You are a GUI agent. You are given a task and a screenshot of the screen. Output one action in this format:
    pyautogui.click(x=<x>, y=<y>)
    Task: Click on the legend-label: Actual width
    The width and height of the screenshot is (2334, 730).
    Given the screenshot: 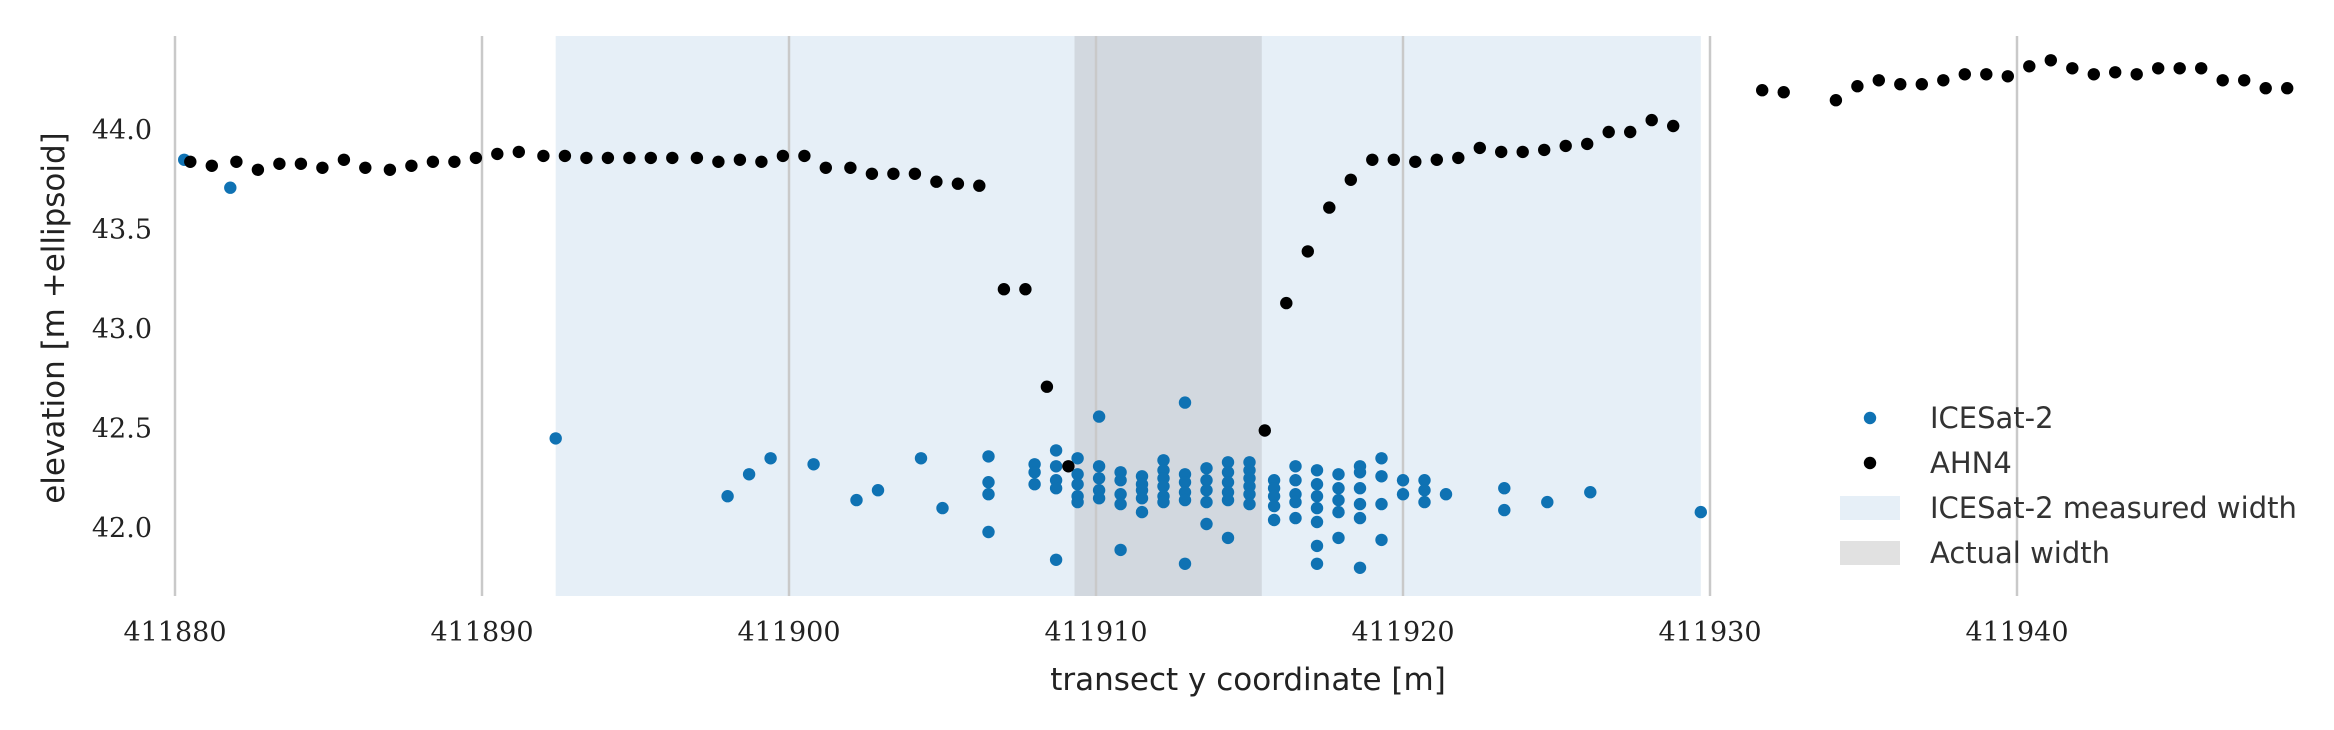 What is the action you would take?
    pyautogui.click(x=2020, y=553)
    